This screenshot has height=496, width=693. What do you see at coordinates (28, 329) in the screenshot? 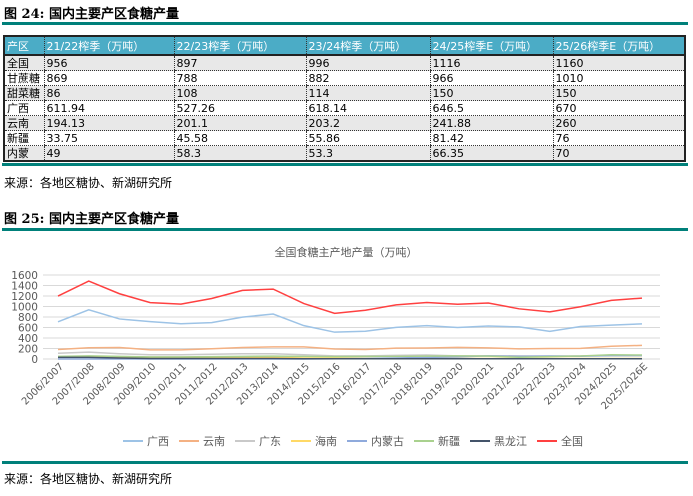
I see `y-tick-label: 600` at bounding box center [28, 329].